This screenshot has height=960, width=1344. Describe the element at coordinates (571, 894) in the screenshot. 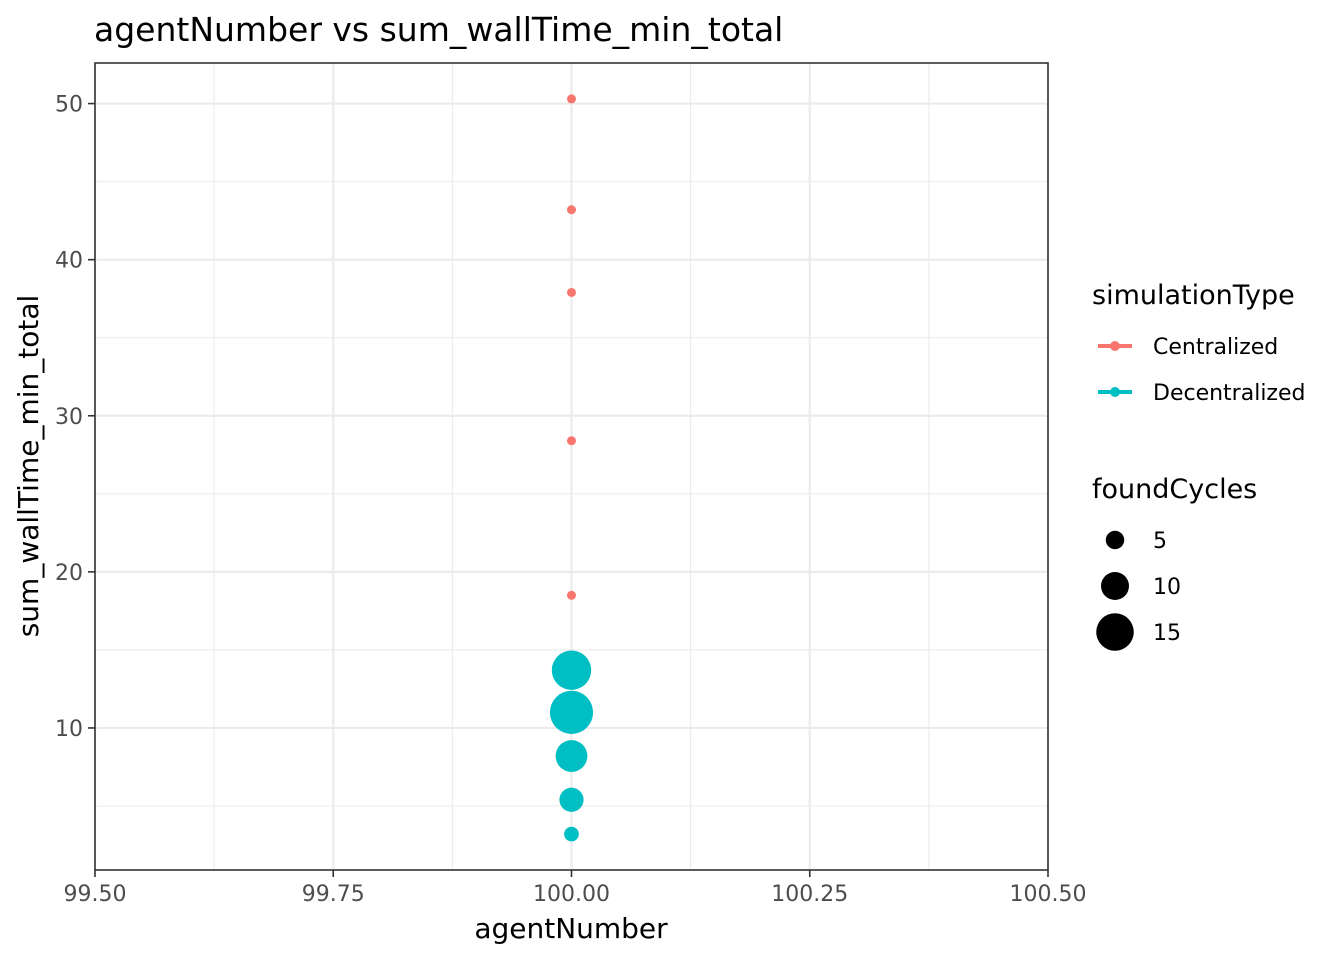

I see `x-tick-label: 100.00` at that location.